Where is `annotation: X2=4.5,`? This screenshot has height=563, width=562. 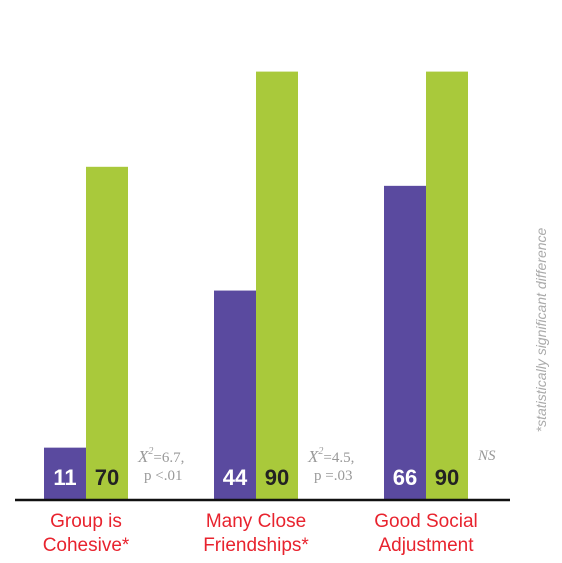
annotation: X2=4.5, is located at coordinates (330, 456).